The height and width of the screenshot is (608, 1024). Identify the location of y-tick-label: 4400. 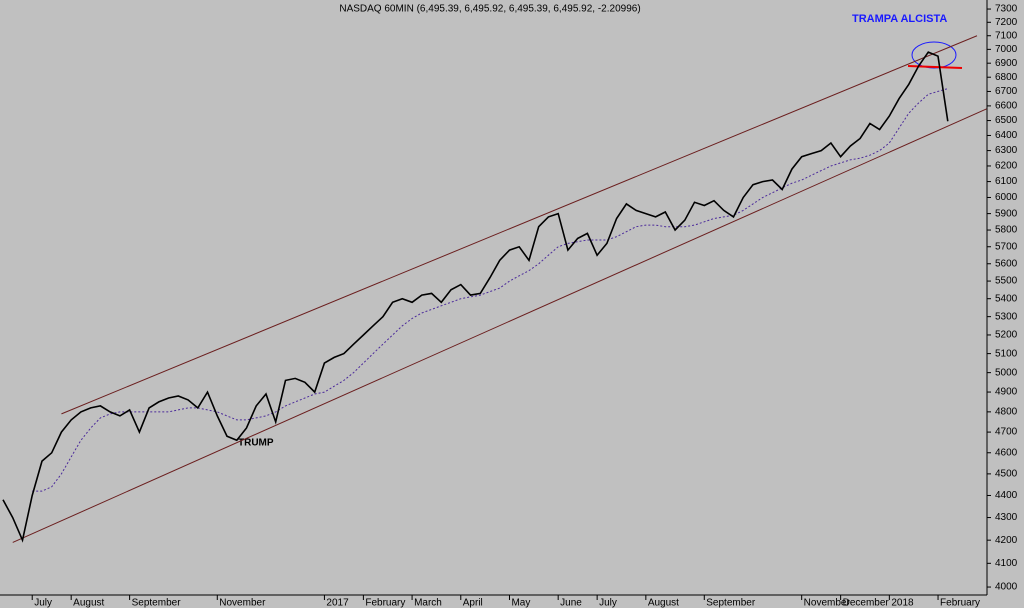
(1006, 495).